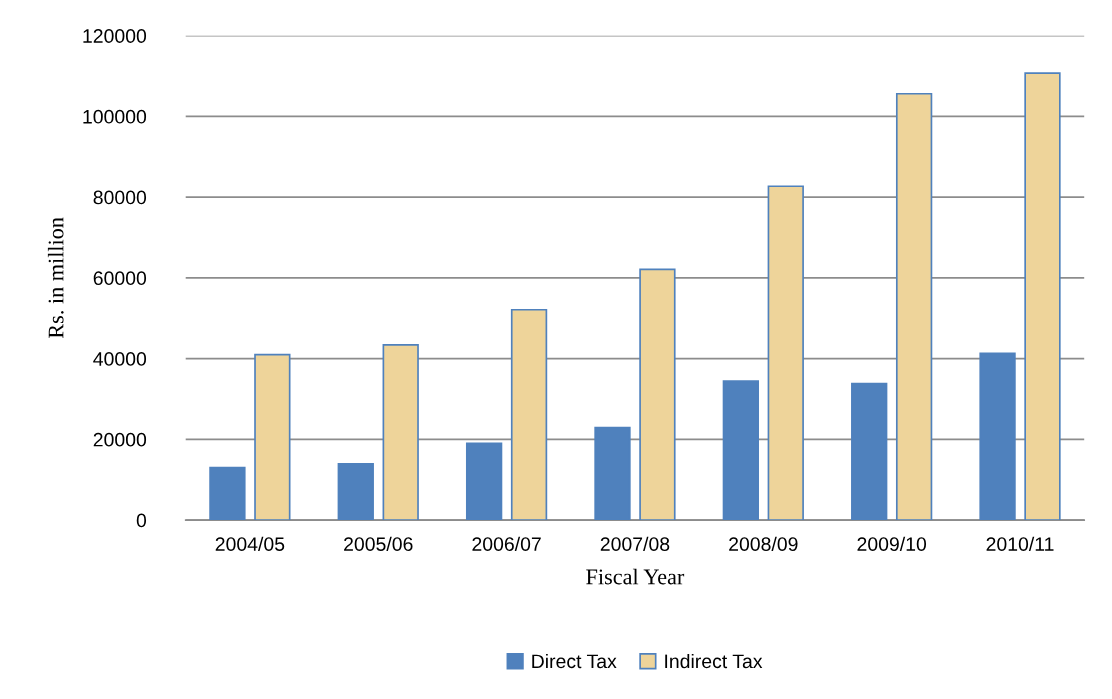  I want to click on x-tick-label: 2004/05, so click(250, 544).